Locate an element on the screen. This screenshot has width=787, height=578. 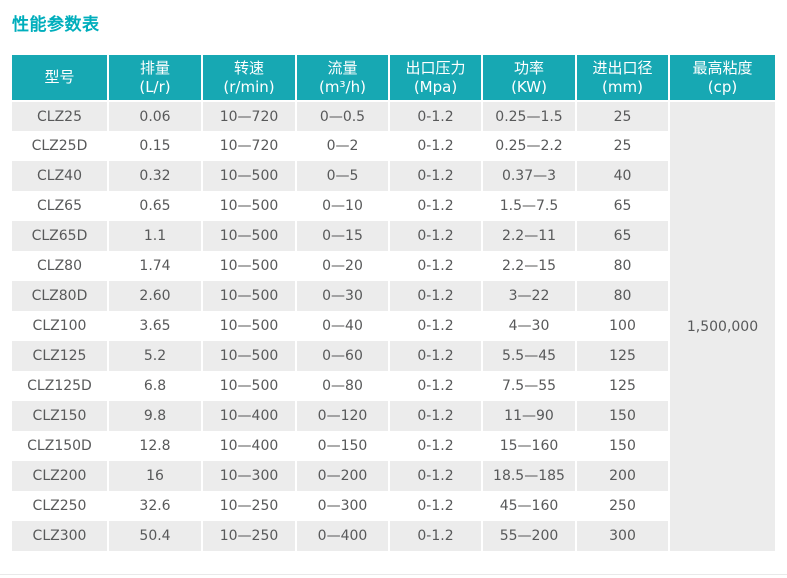
table-cell: 50.4 is located at coordinates (154, 536).